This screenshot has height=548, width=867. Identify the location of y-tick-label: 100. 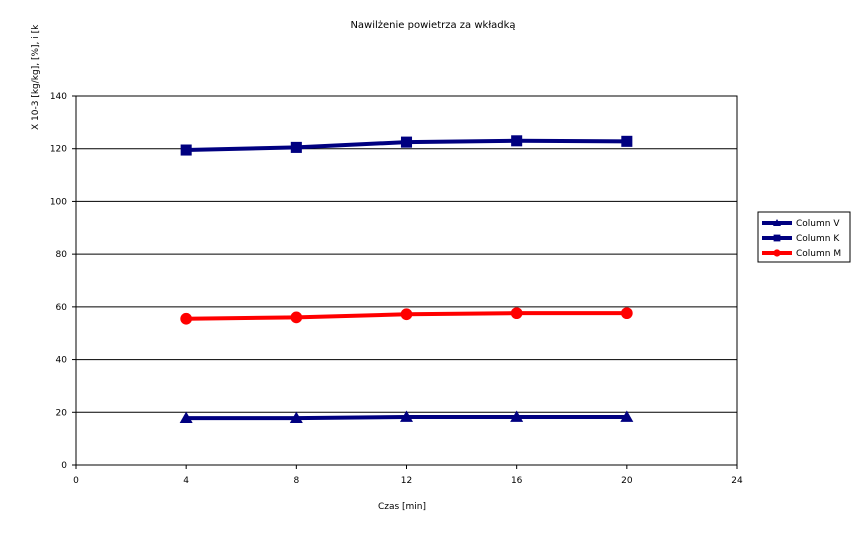
(58, 202).